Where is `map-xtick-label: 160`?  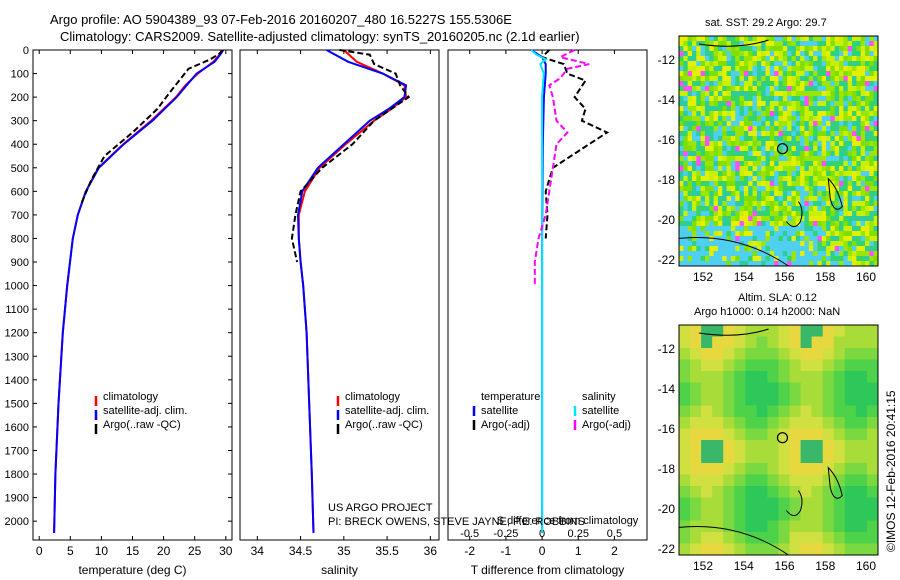 map-xtick-label: 160 is located at coordinates (866, 566).